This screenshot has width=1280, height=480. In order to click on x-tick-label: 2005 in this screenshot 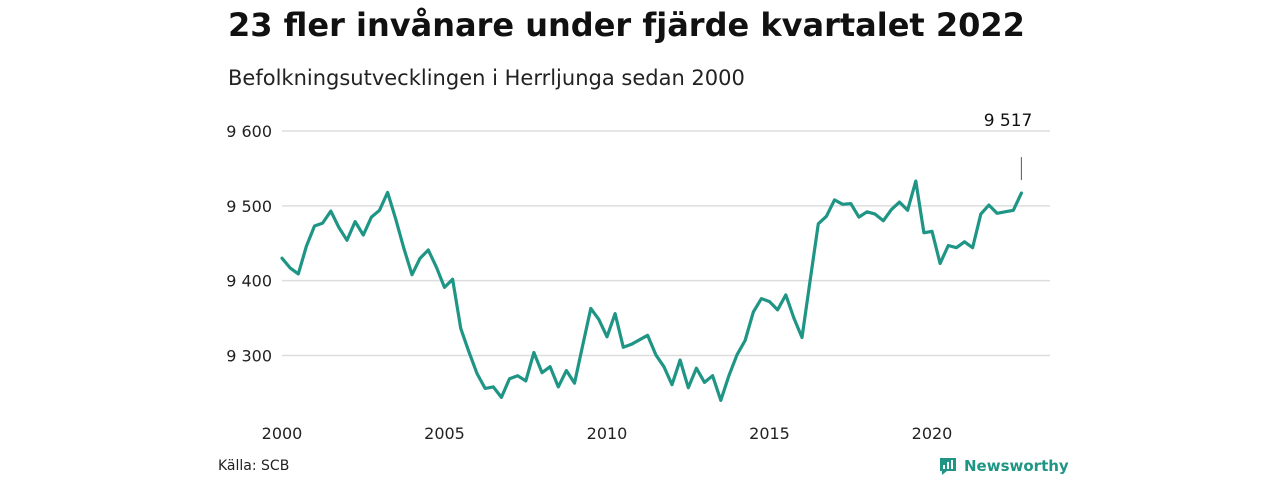, I will do `click(444, 433)`.